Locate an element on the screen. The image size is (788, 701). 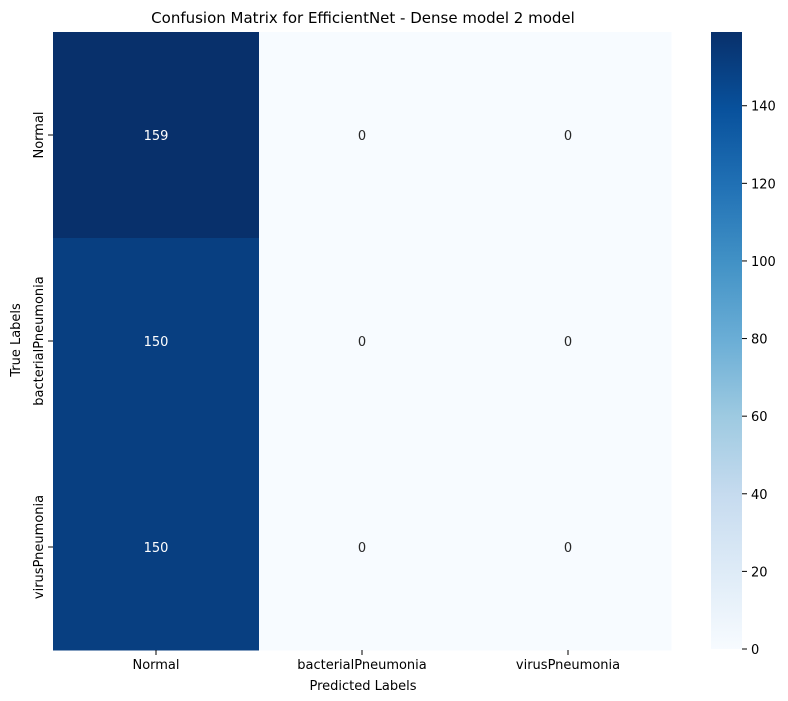
colorbar-tick-label: 60 is located at coordinates (759, 417).